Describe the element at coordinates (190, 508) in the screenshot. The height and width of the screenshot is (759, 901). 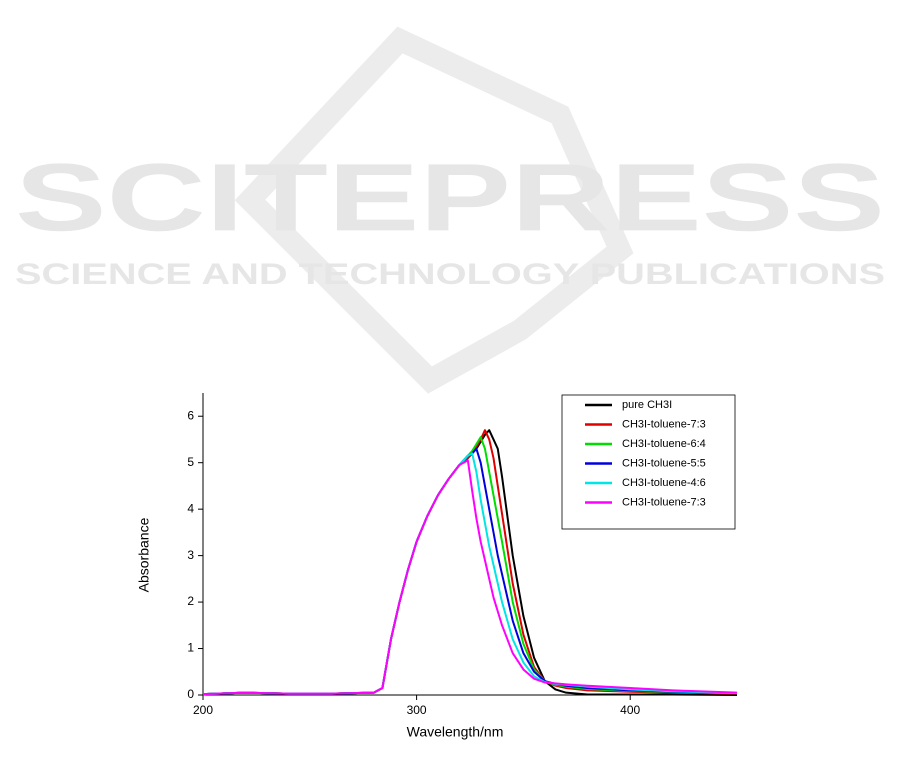
I see `y-tick-label: 4` at that location.